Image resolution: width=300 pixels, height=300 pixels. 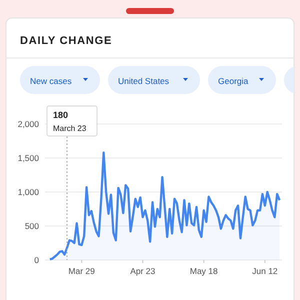 What do you see at coordinates (143, 271) in the screenshot?
I see `x-tick-label: Apr 23` at bounding box center [143, 271].